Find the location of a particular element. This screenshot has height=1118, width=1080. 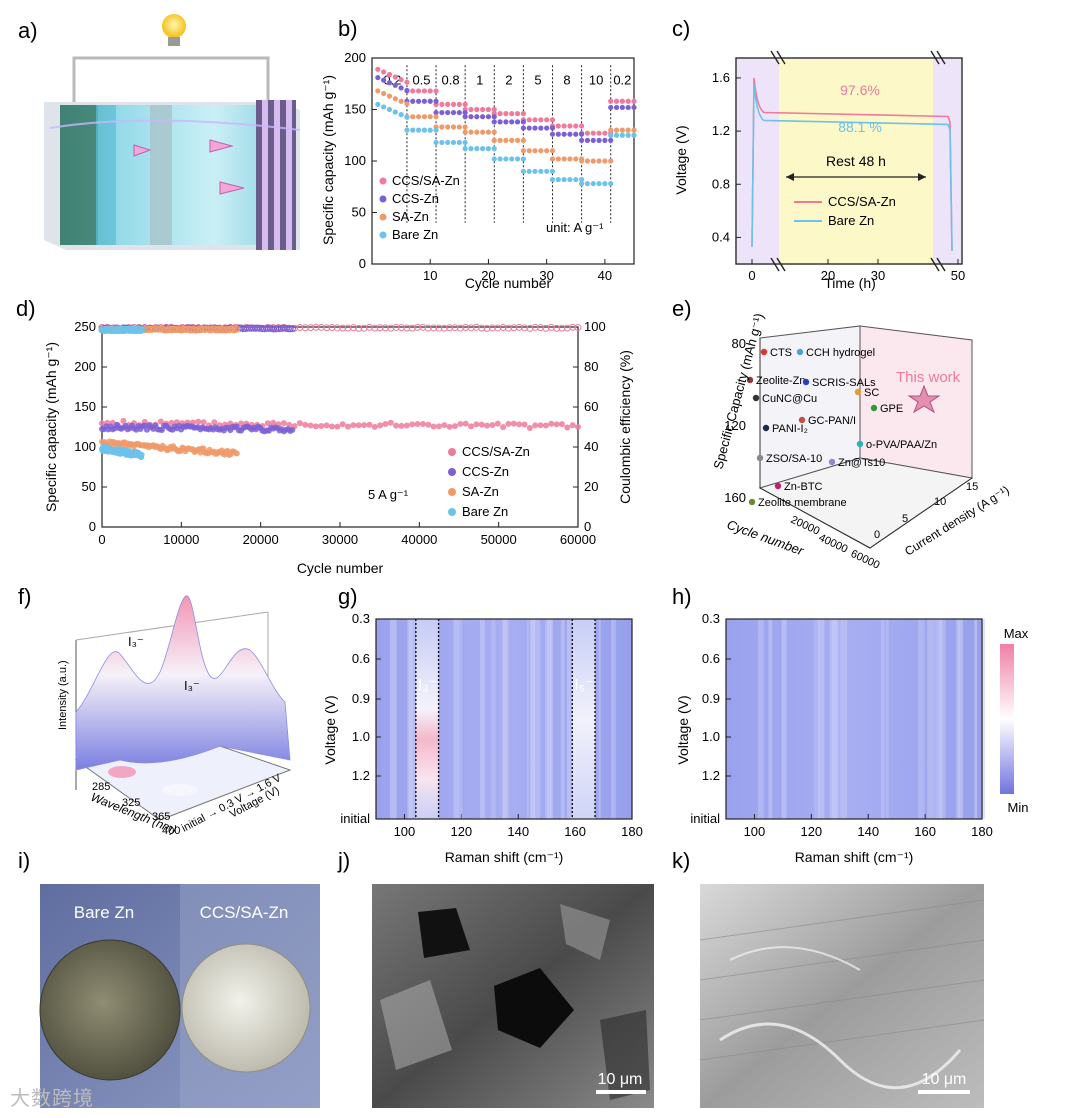

comparison-label-e: o-PVA/PAA/Zn is located at coordinates (901, 445).